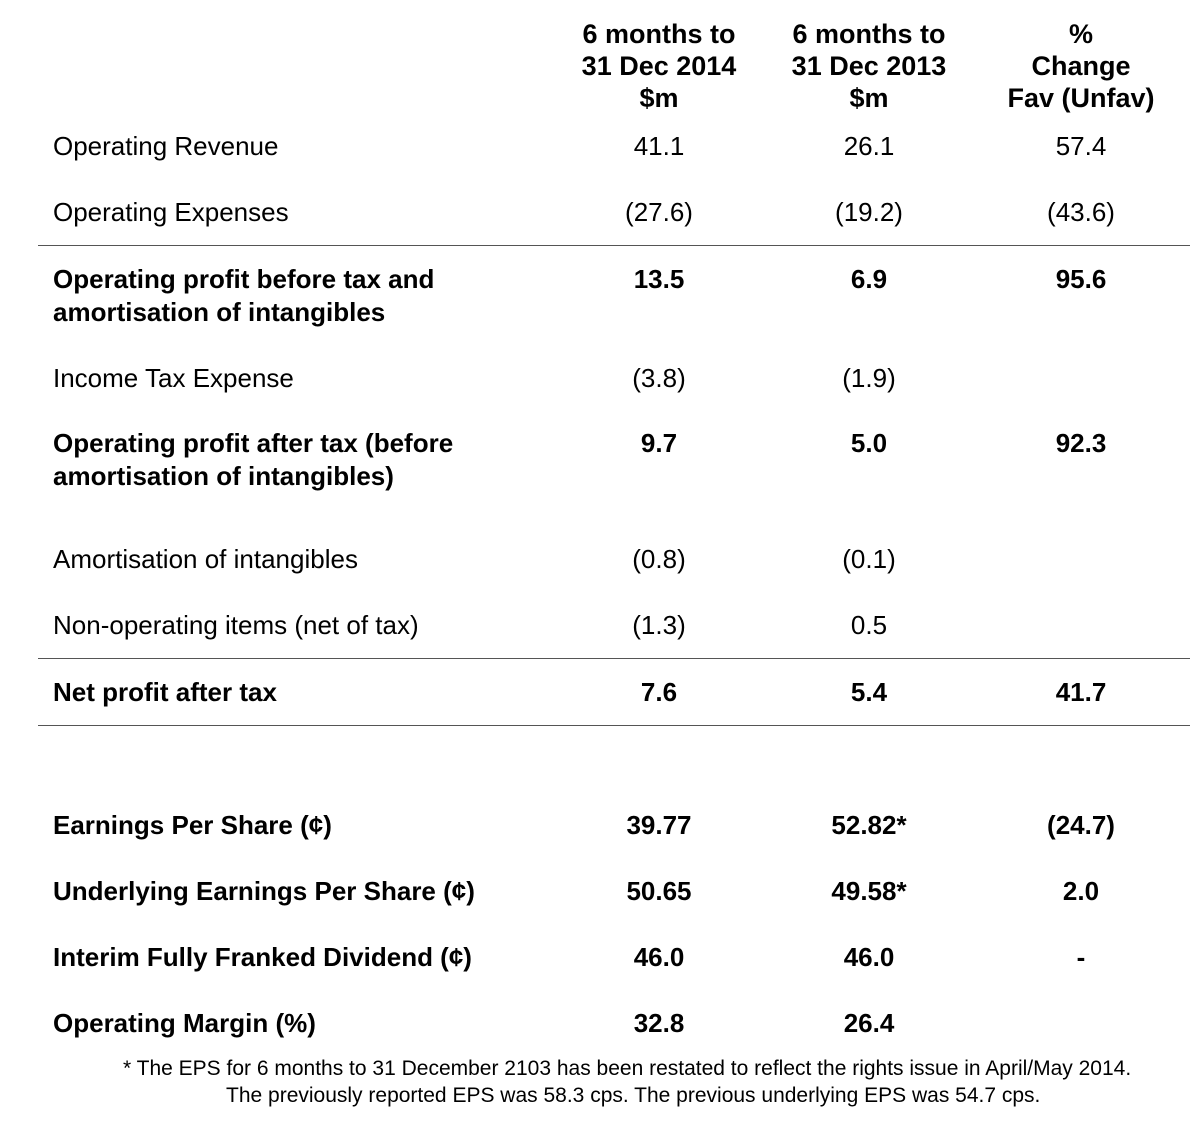  Describe the element at coordinates (869, 825) in the screenshot. I see `value-2013: 52.82*` at that location.